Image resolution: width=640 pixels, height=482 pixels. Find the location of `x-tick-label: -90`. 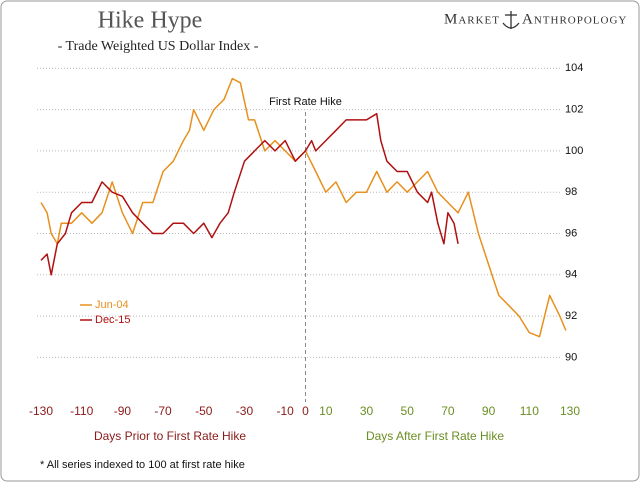

x-tick-label: -90 is located at coordinates (123, 411).